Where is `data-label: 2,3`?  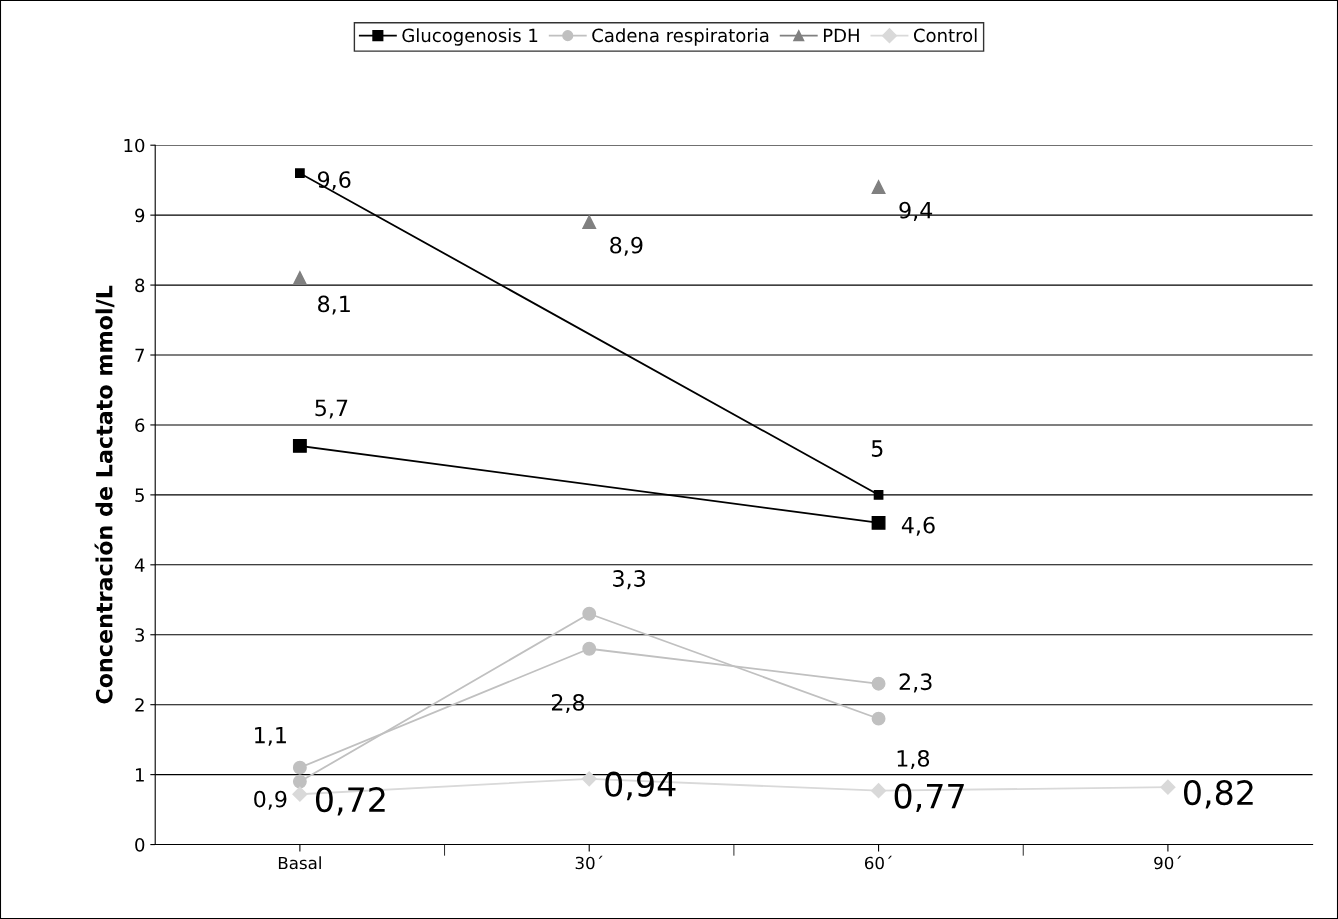 data-label: 2,3 is located at coordinates (915, 683).